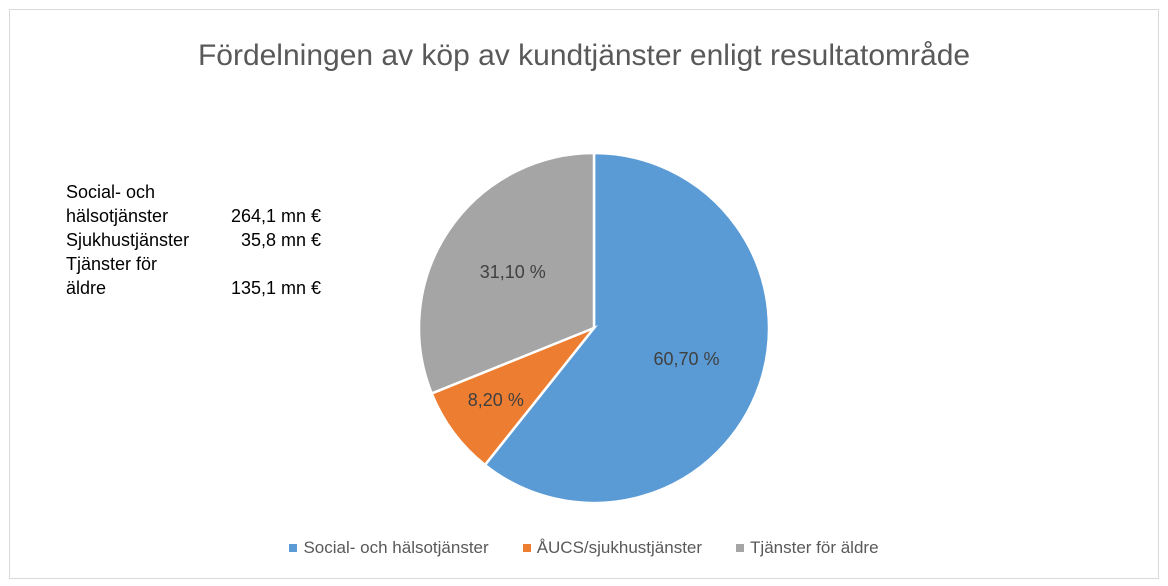 This screenshot has height=586, width=1168. Describe the element at coordinates (117, 204) in the screenshot. I see `annotation-label: Social- och hälsotjänster` at that location.